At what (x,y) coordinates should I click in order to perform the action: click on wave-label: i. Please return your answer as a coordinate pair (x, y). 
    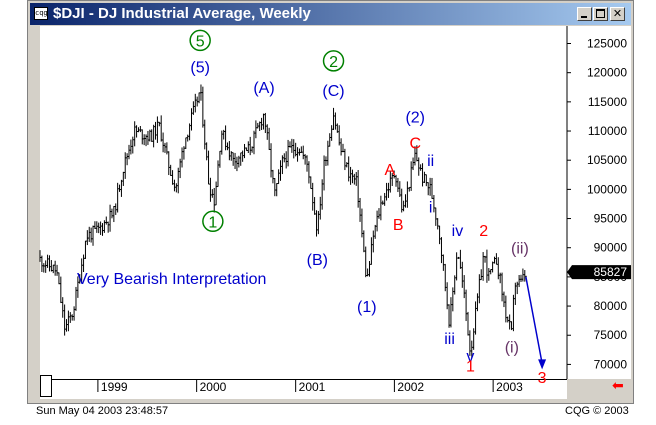
    Looking at the image, I should click on (431, 208).